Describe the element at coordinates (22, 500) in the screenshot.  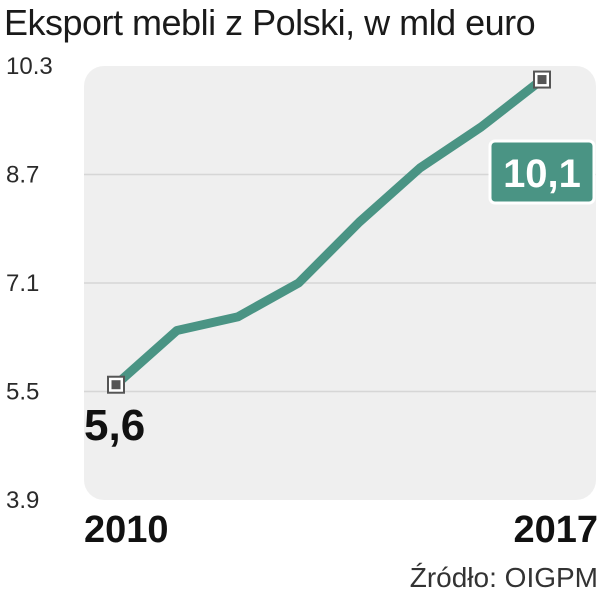
I see `y-tick-label: 3.9` at that location.